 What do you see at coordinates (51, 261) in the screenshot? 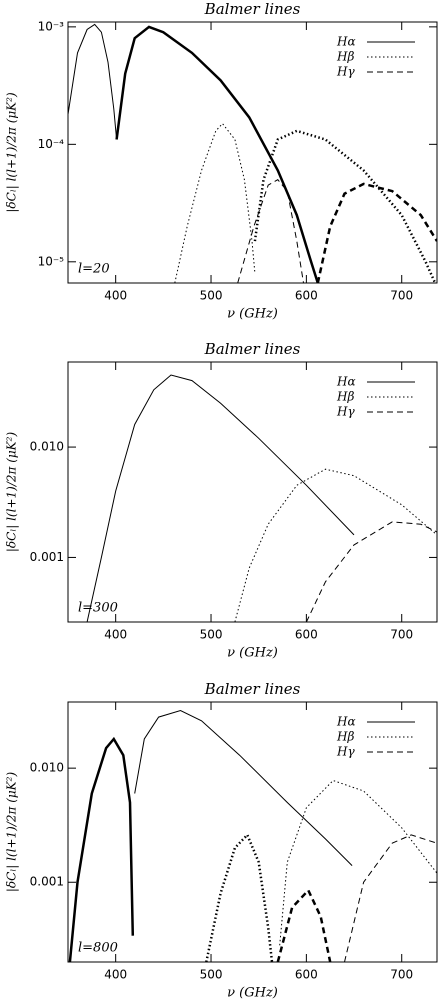
I see `y-tick-label: 10⁻⁵` at bounding box center [51, 261].